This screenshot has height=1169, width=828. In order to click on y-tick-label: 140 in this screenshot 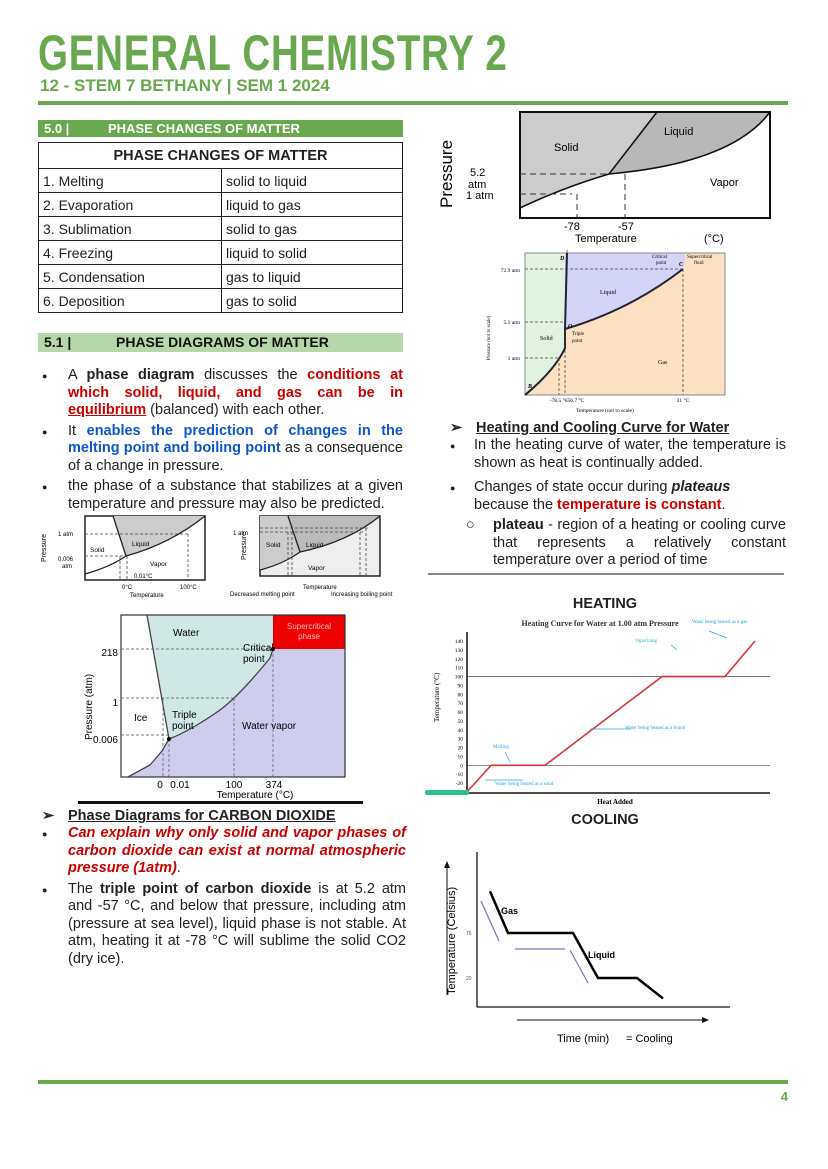, I will do `click(459, 642)`.